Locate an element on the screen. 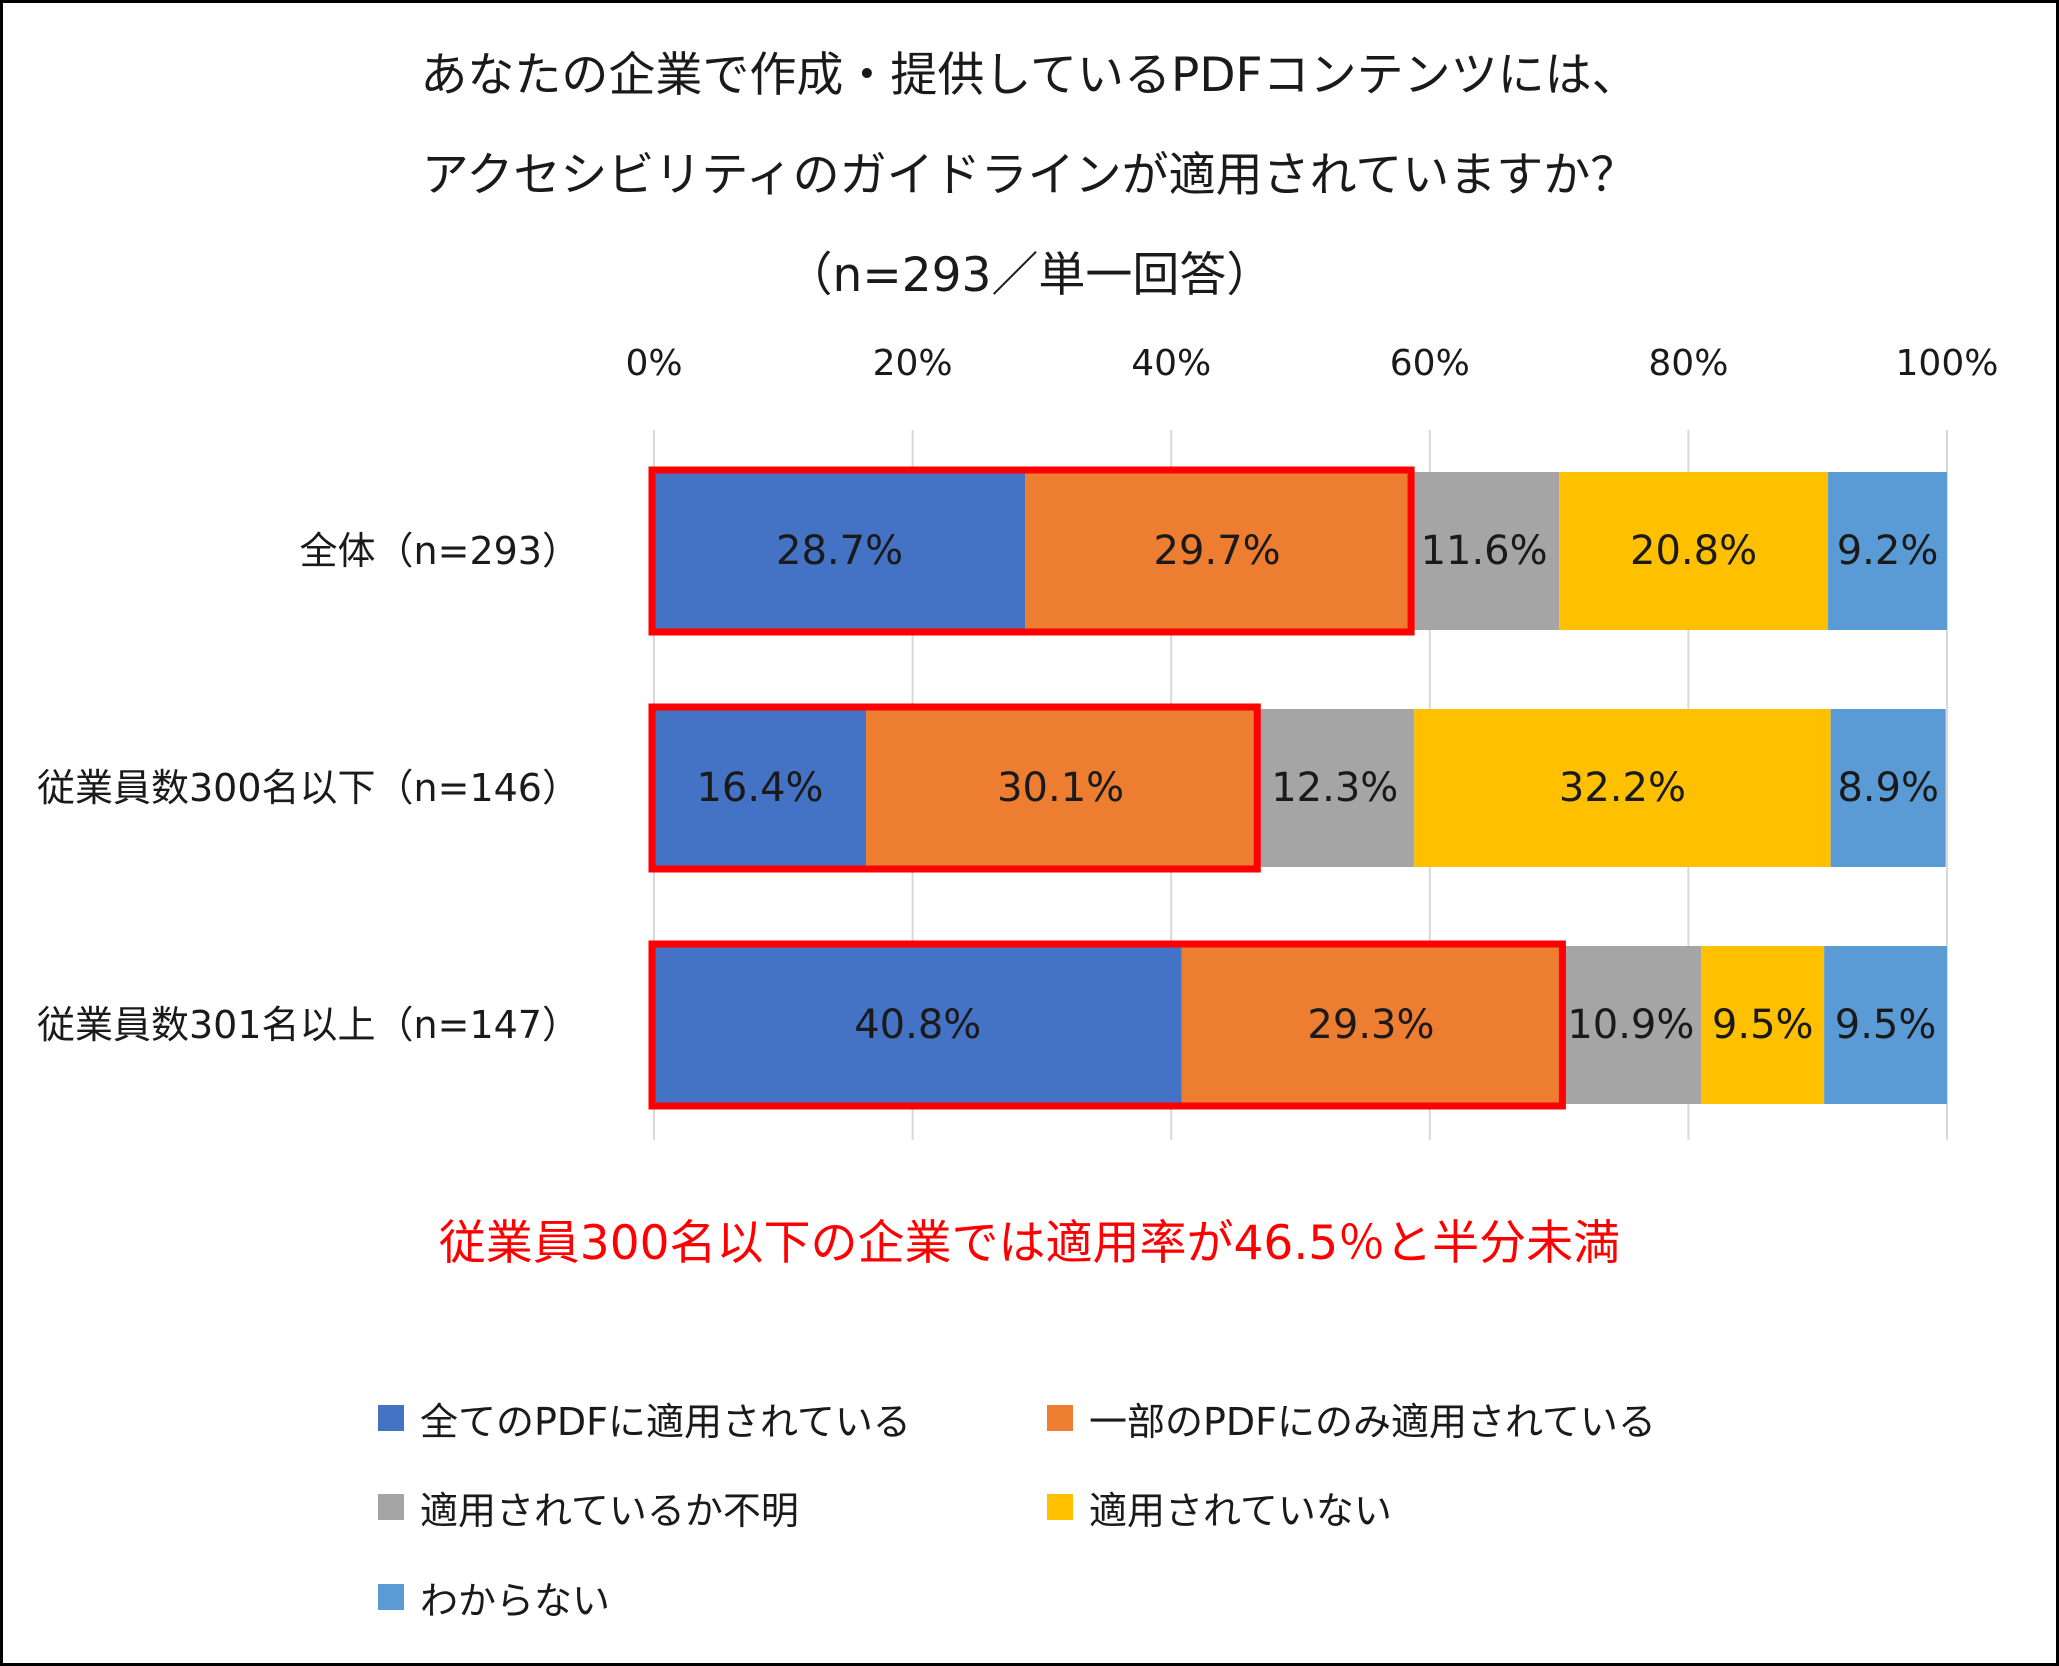 This screenshot has height=1666, width=2059. category-label: 全体（n=293） is located at coordinates (440, 551).